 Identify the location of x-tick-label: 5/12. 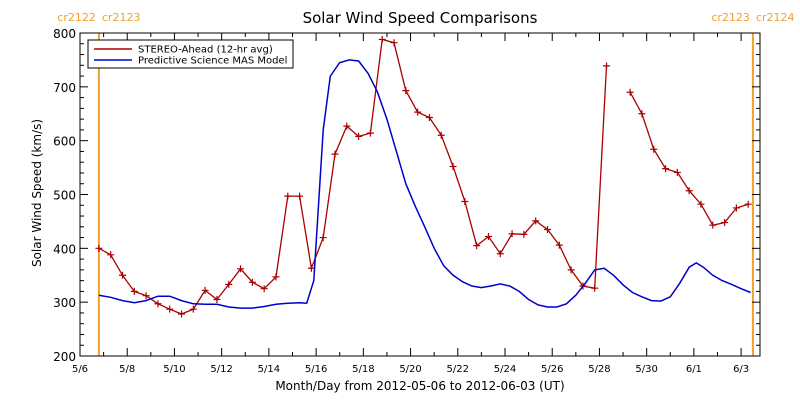
(221, 369).